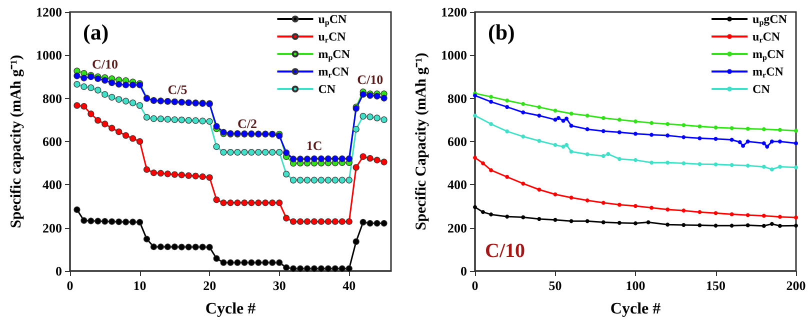 The image size is (810, 323). Describe the element at coordinates (327, 89) in the screenshot. I see `legend-label: CN` at that location.